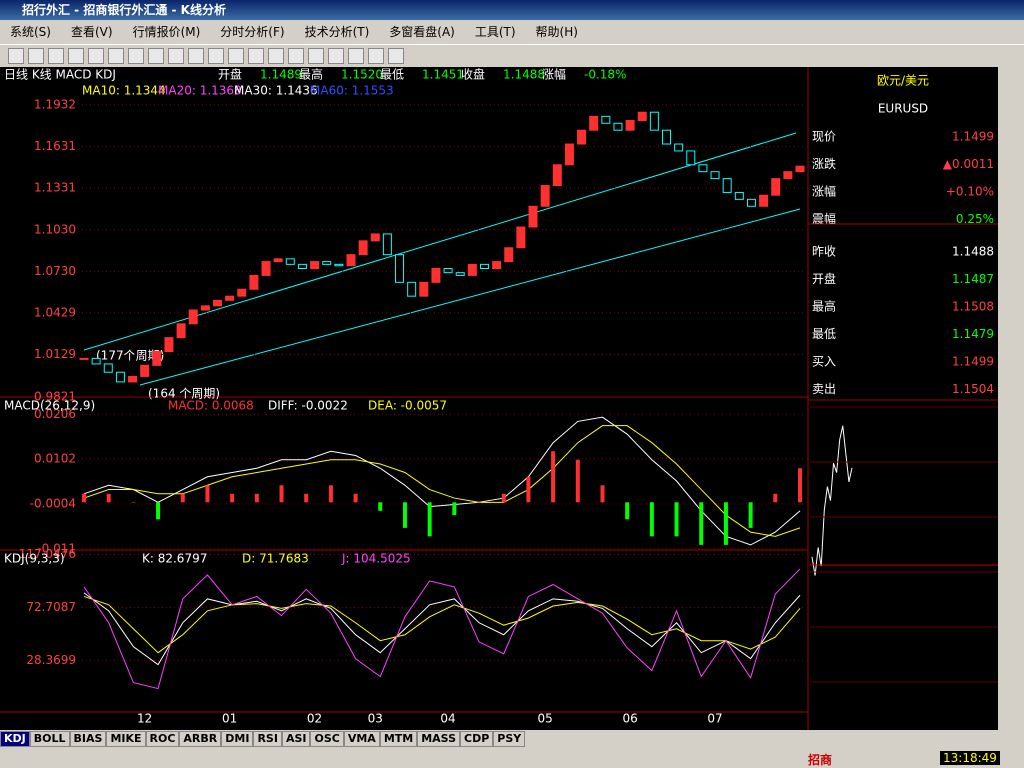  Describe the element at coordinates (470, 297) in the screenshot. I see `channel` at that location.